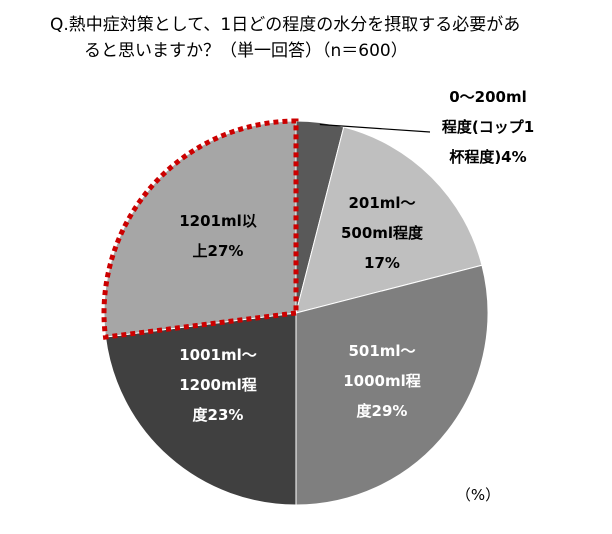 The width and height of the screenshot is (612, 534). What do you see at coordinates (218, 355) in the screenshot?
I see `slice-label-4-line-1: 1001ml～` at bounding box center [218, 355].